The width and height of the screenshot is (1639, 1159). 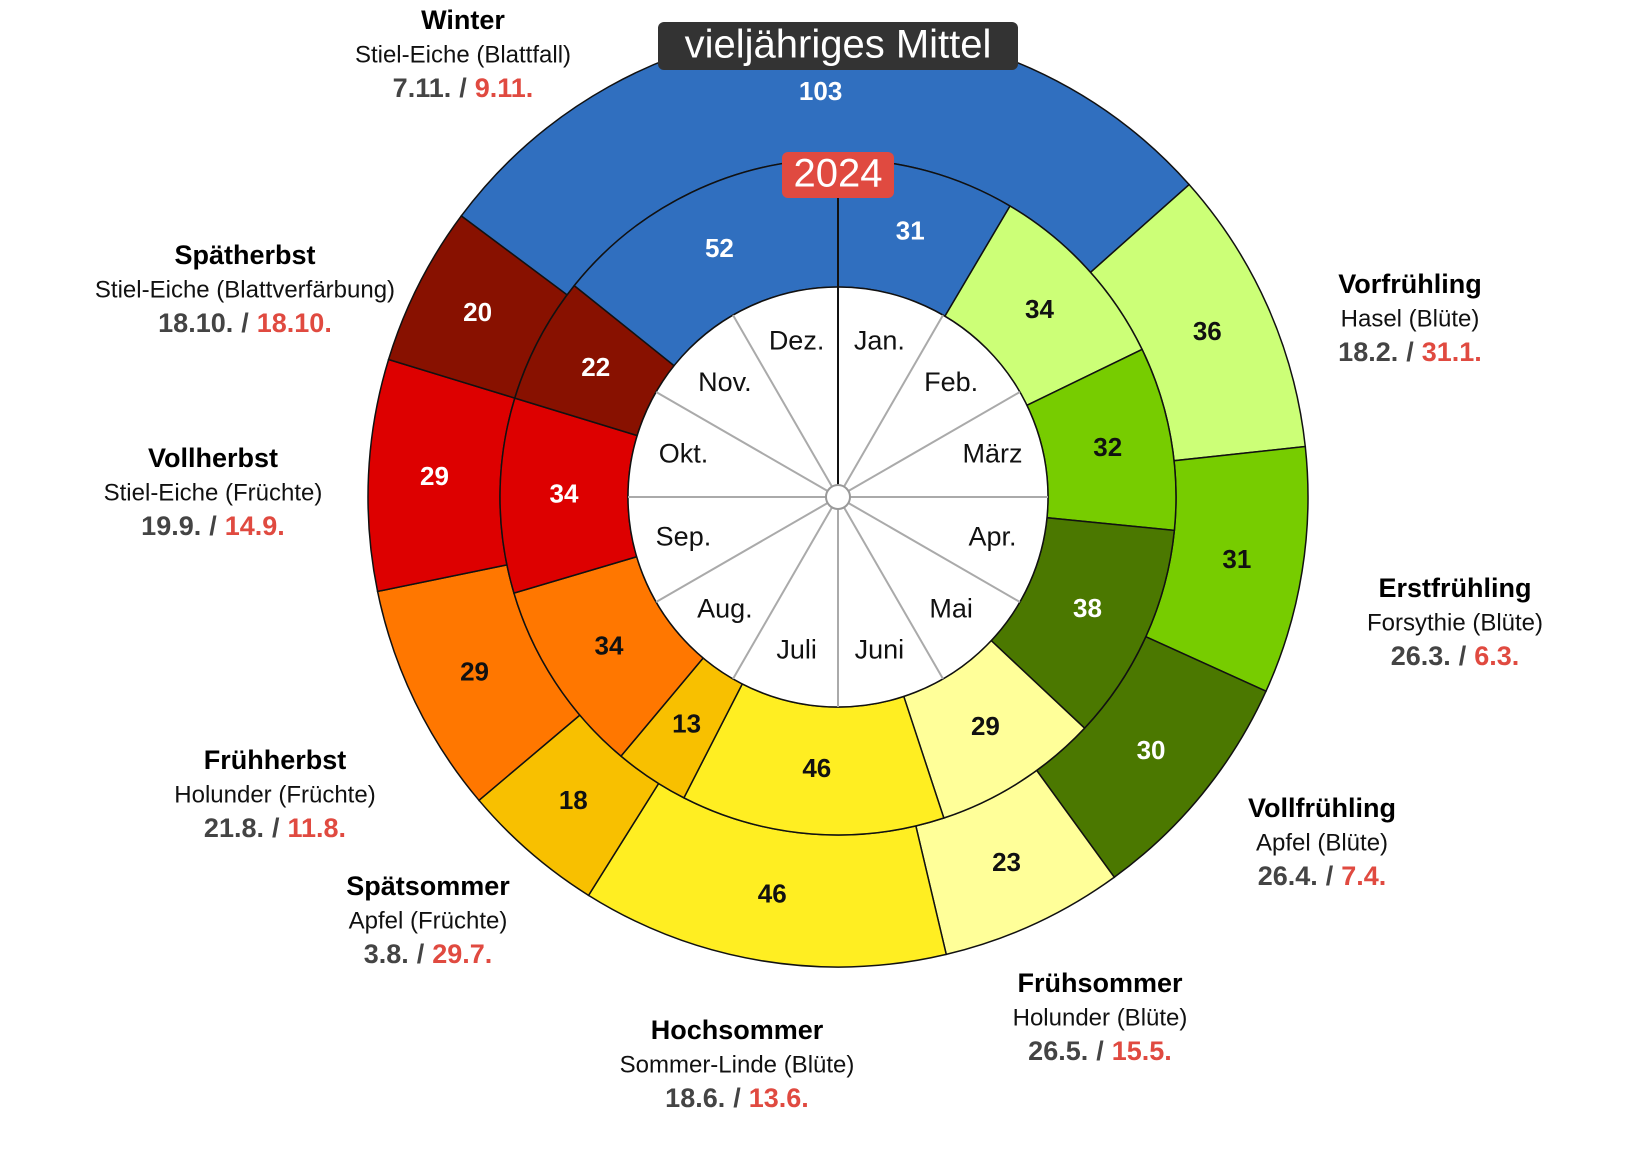 I want to click on season-name: Vollherbst, so click(x=213, y=458).